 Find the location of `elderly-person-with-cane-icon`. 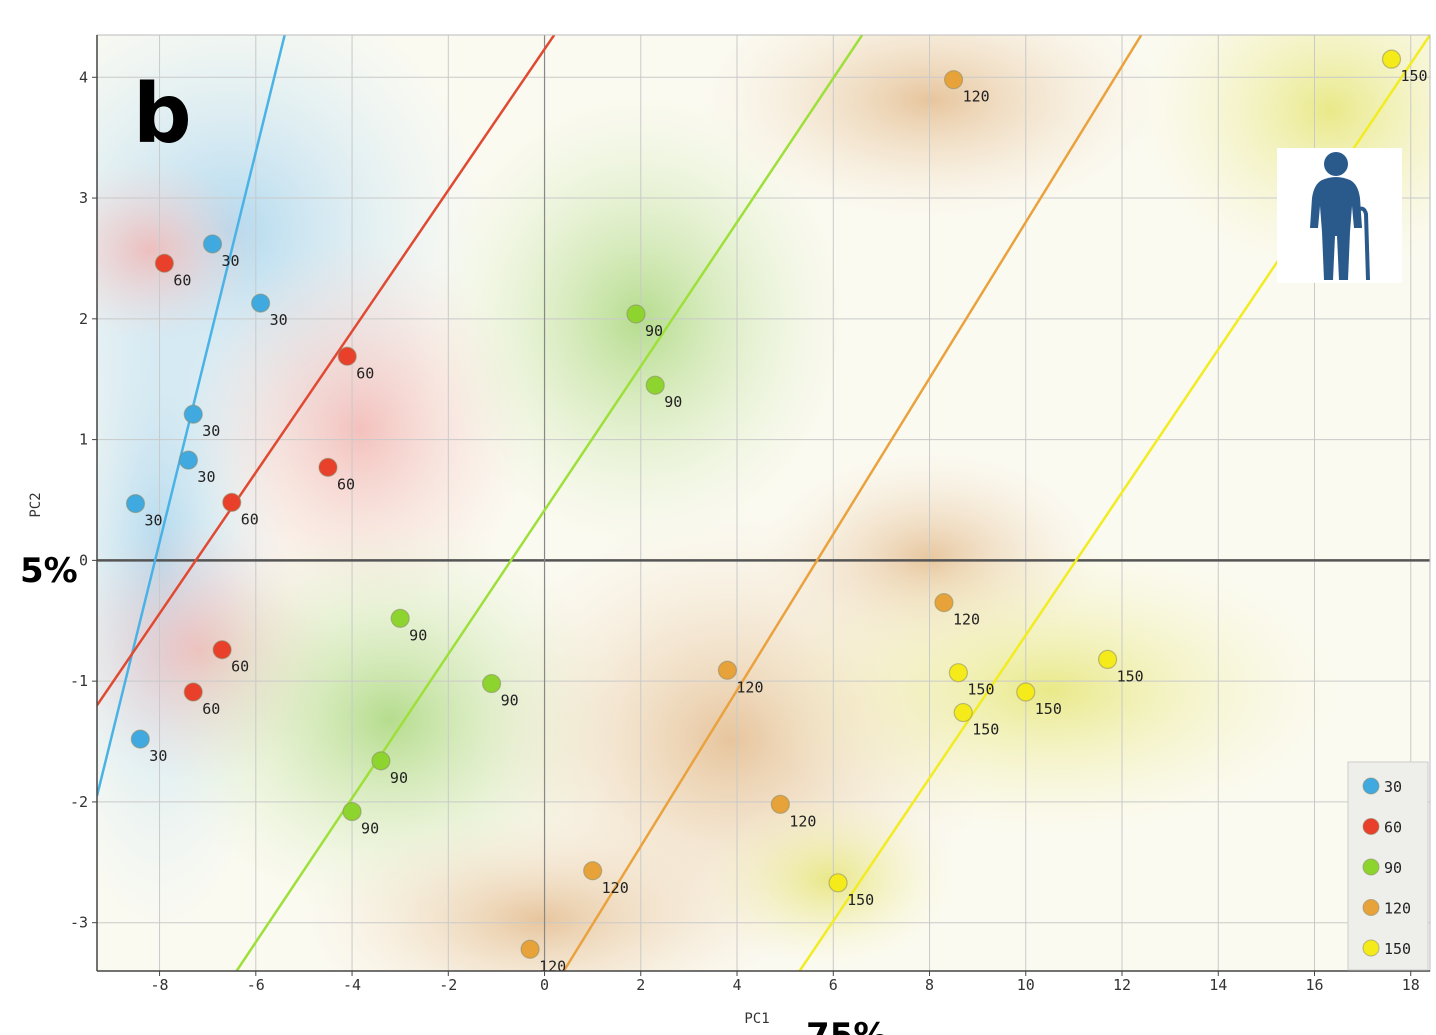

elderly-person-with-cane-icon is located at coordinates (1339, 215).